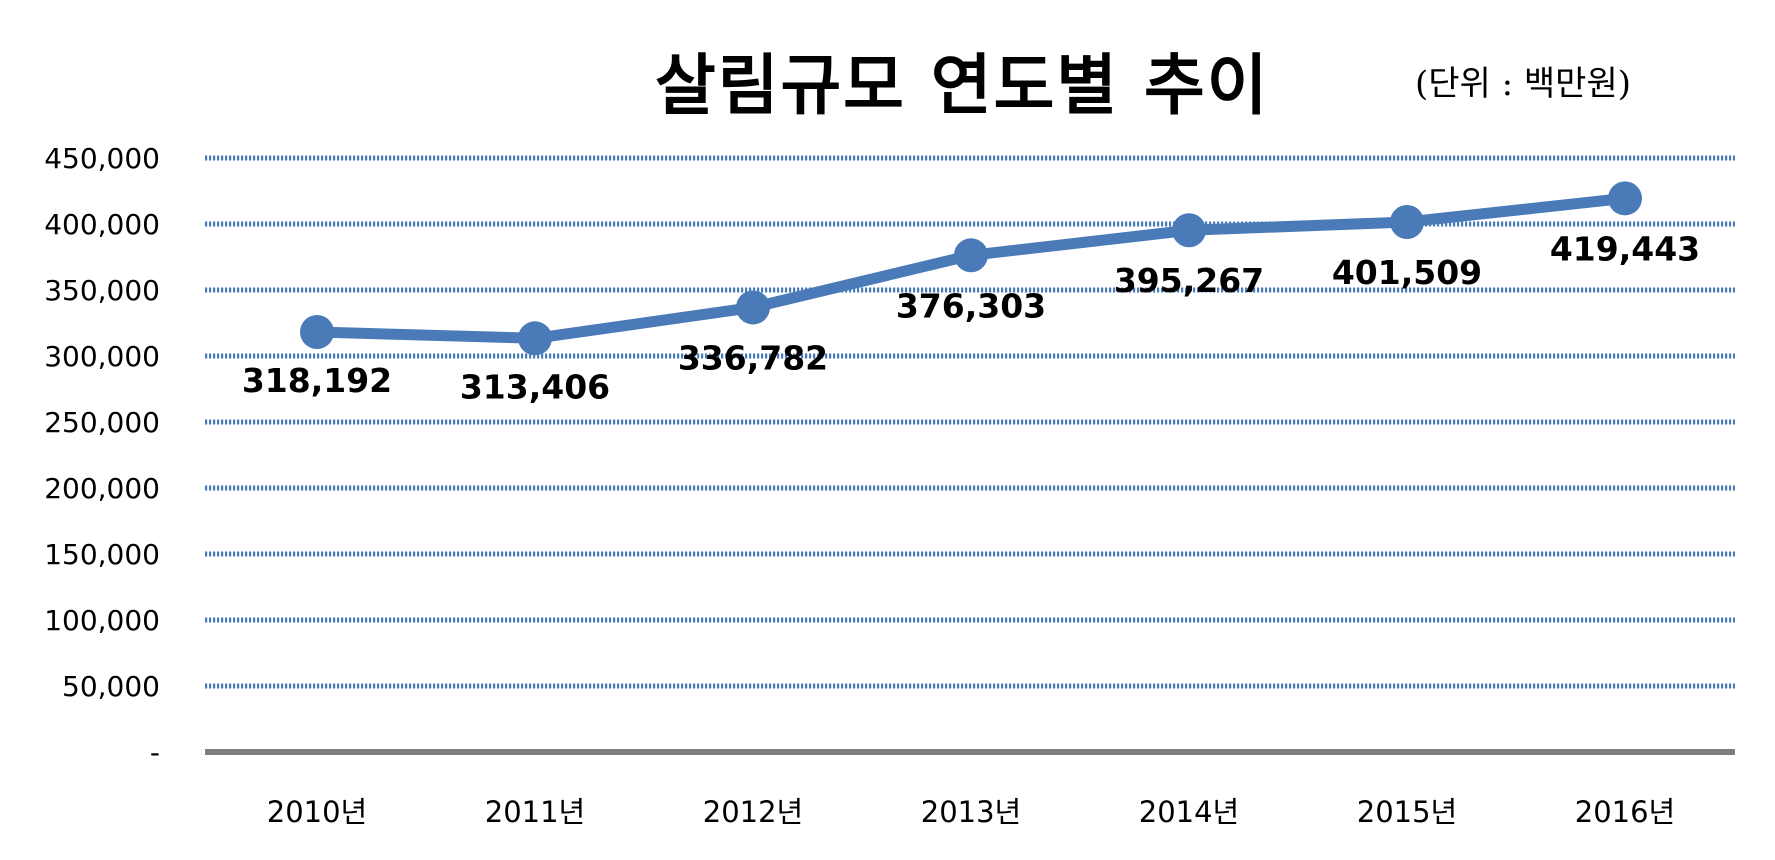  I want to click on x-tick-label: 2010년, so click(317, 812).